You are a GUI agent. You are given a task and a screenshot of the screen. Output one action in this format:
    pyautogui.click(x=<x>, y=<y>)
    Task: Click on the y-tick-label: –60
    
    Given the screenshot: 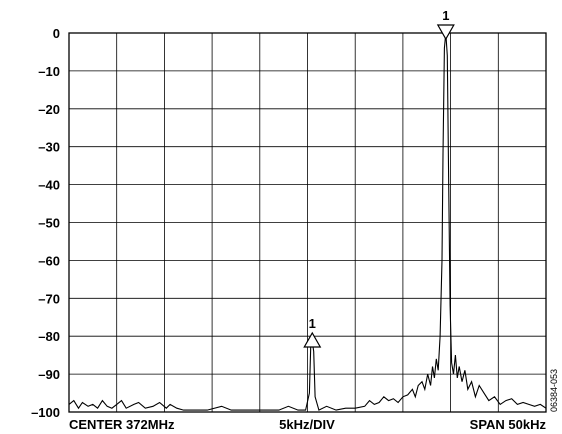 What is the action you would take?
    pyautogui.click(x=49, y=260)
    